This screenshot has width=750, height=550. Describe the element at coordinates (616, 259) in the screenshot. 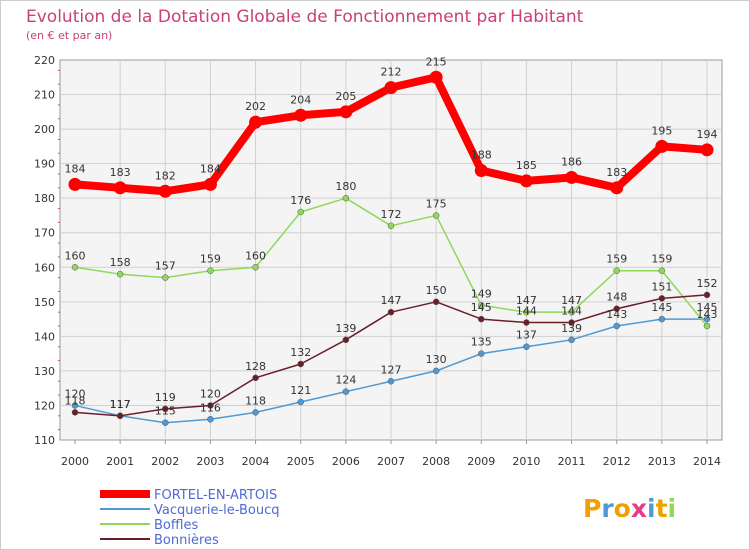

I see `data-label-2: 159` at that location.